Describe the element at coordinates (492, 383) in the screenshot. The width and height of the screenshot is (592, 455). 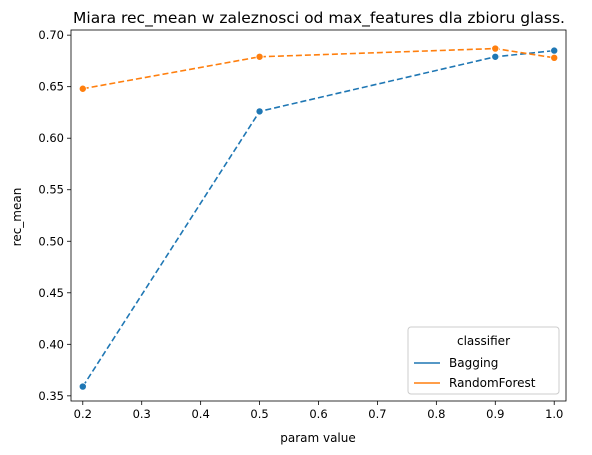
I see `legend-label-randomforest: RandomForest` at that location.